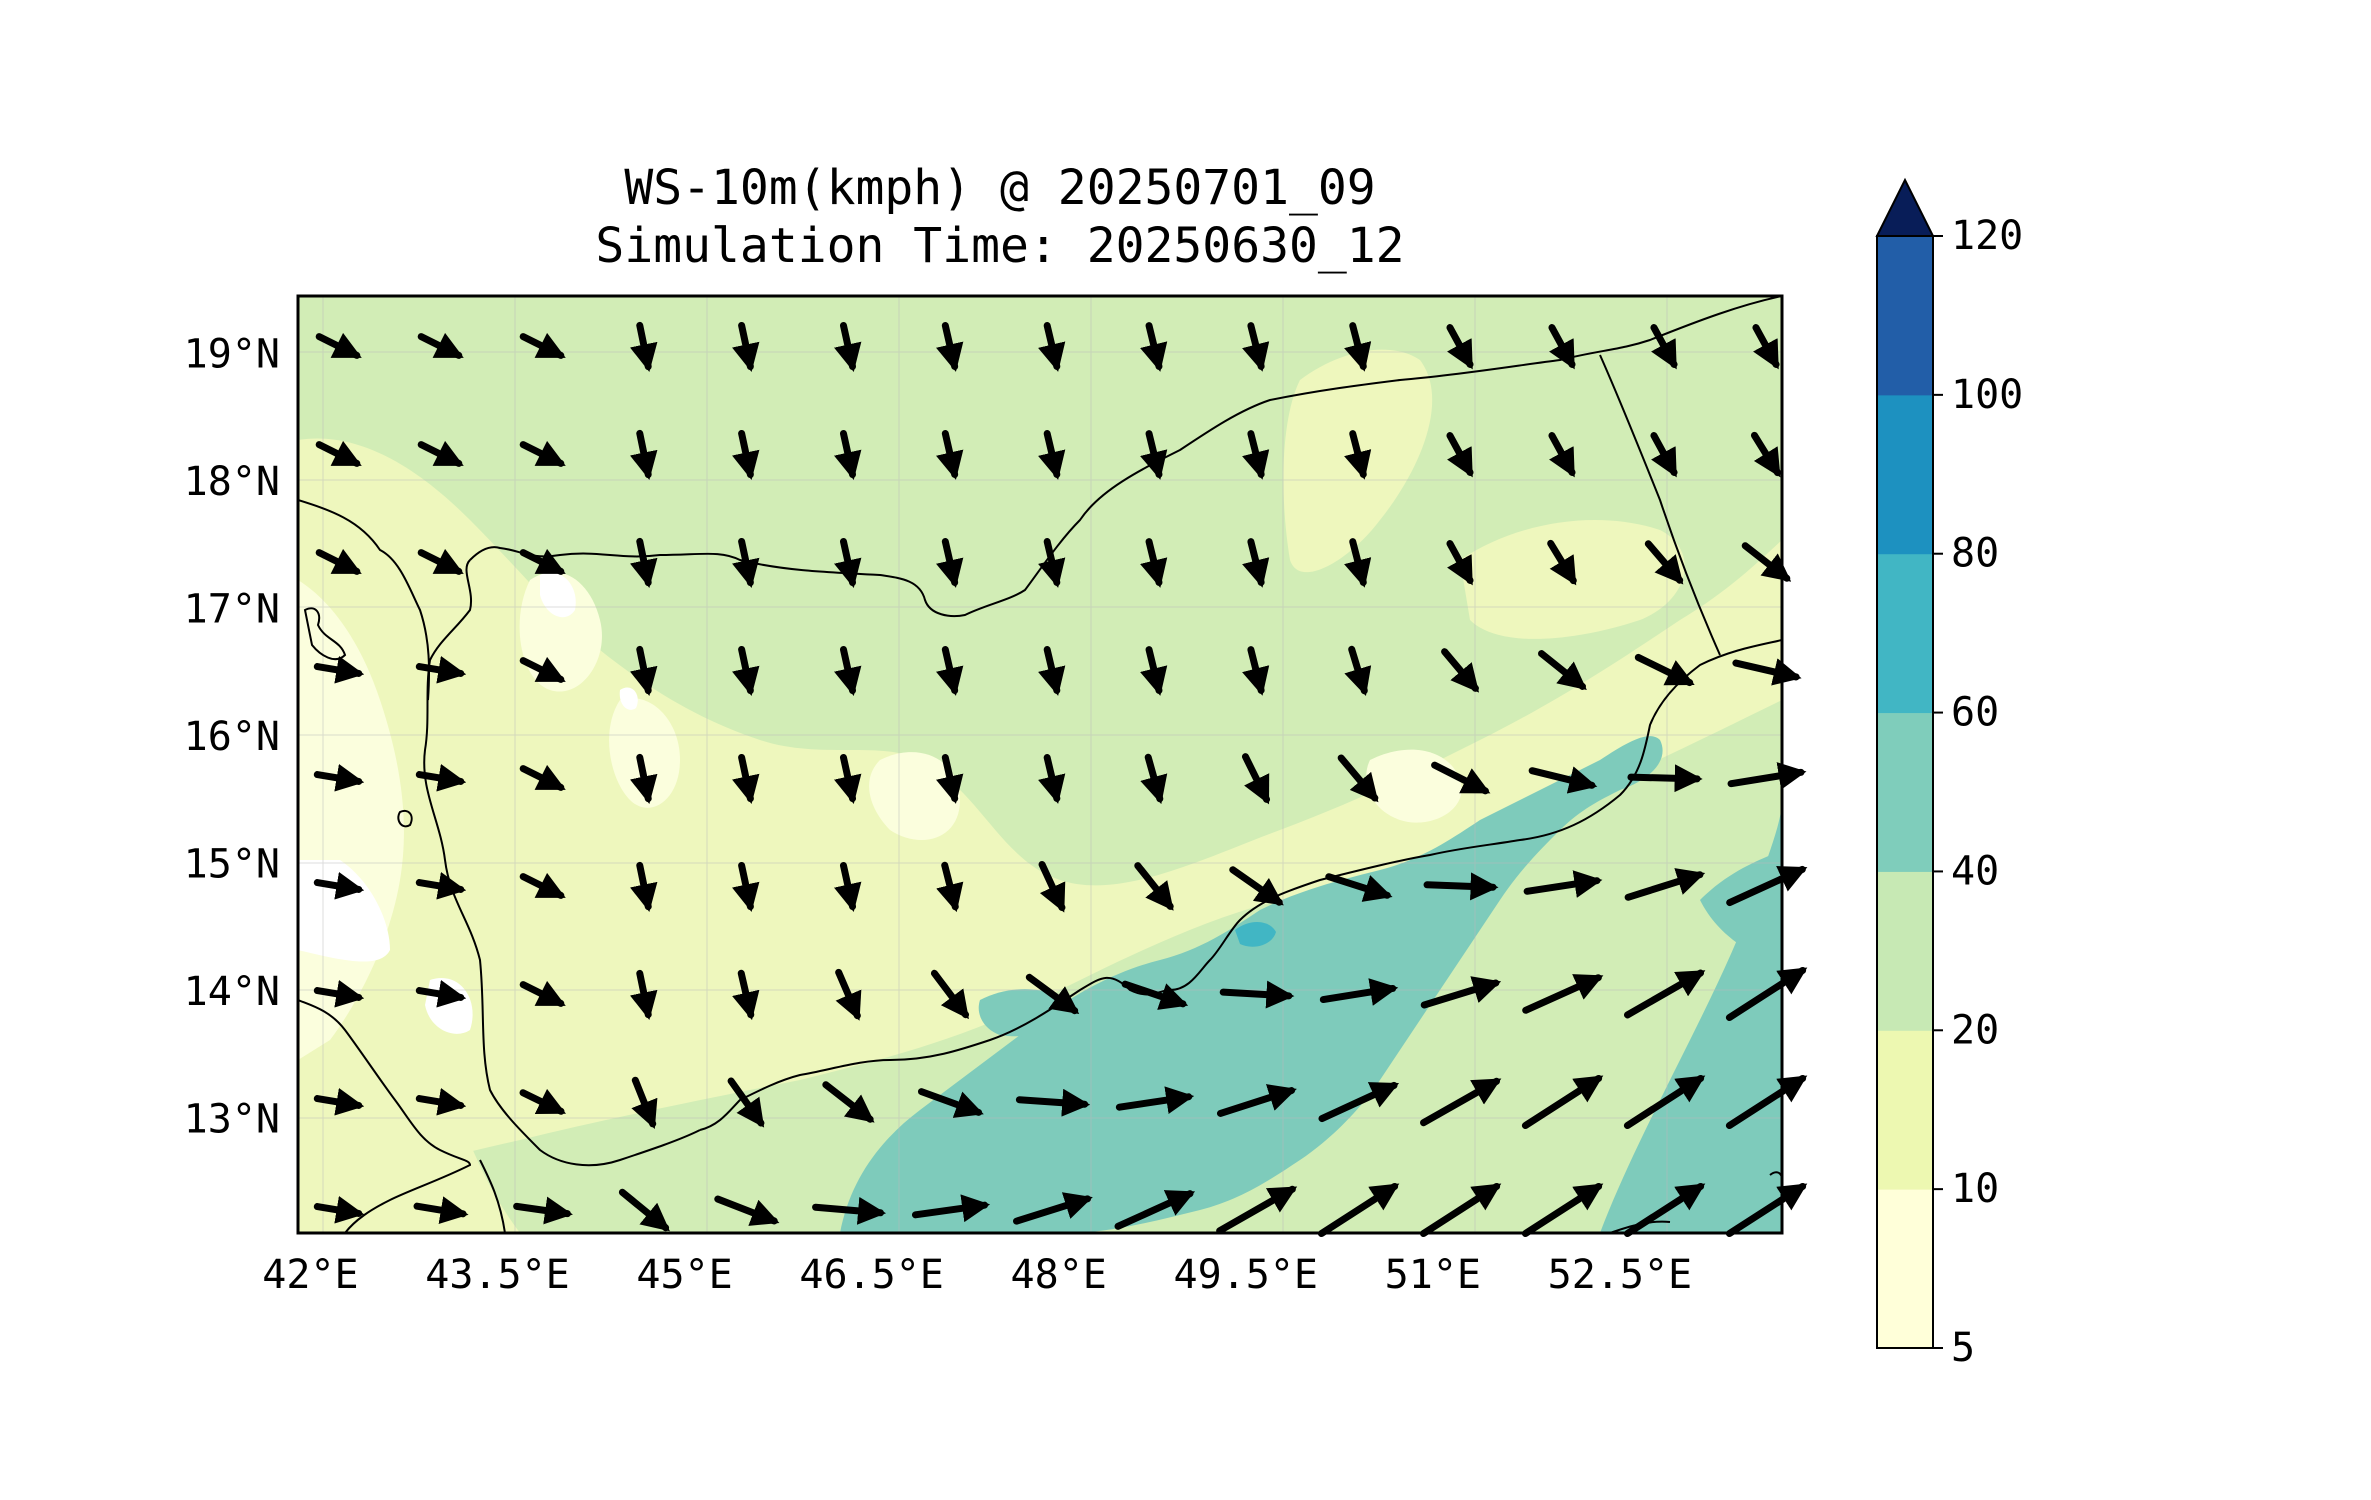 The height and width of the screenshot is (1500, 2371). Describe the element at coordinates (562, 863) in the screenshot. I see `yemen-red-sea-coast` at that location.